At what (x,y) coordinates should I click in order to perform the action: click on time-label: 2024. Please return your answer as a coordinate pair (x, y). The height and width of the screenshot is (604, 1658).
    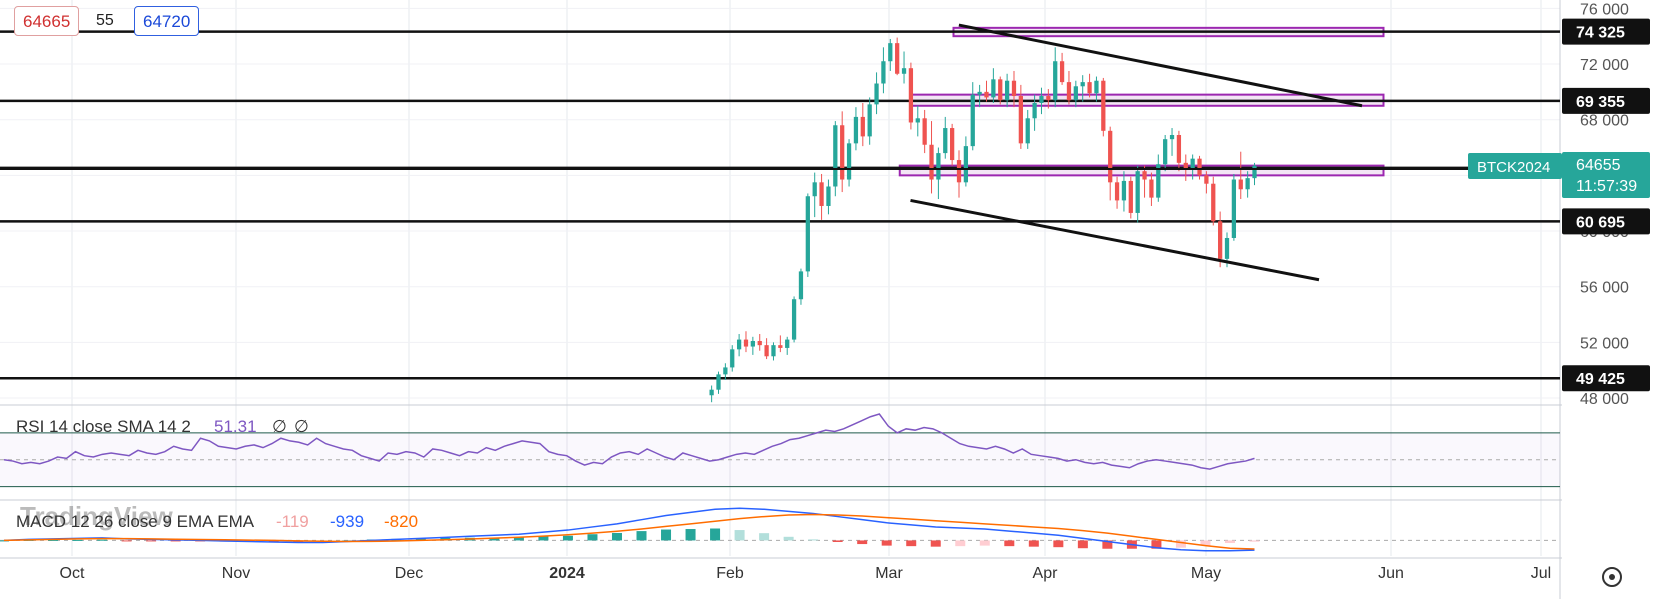
    Looking at the image, I should click on (567, 573).